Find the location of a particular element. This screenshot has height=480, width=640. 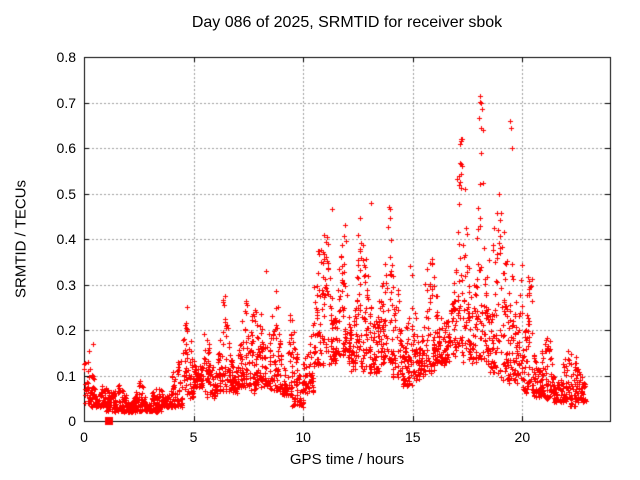

x-tick-label: 10 is located at coordinates (303, 437).